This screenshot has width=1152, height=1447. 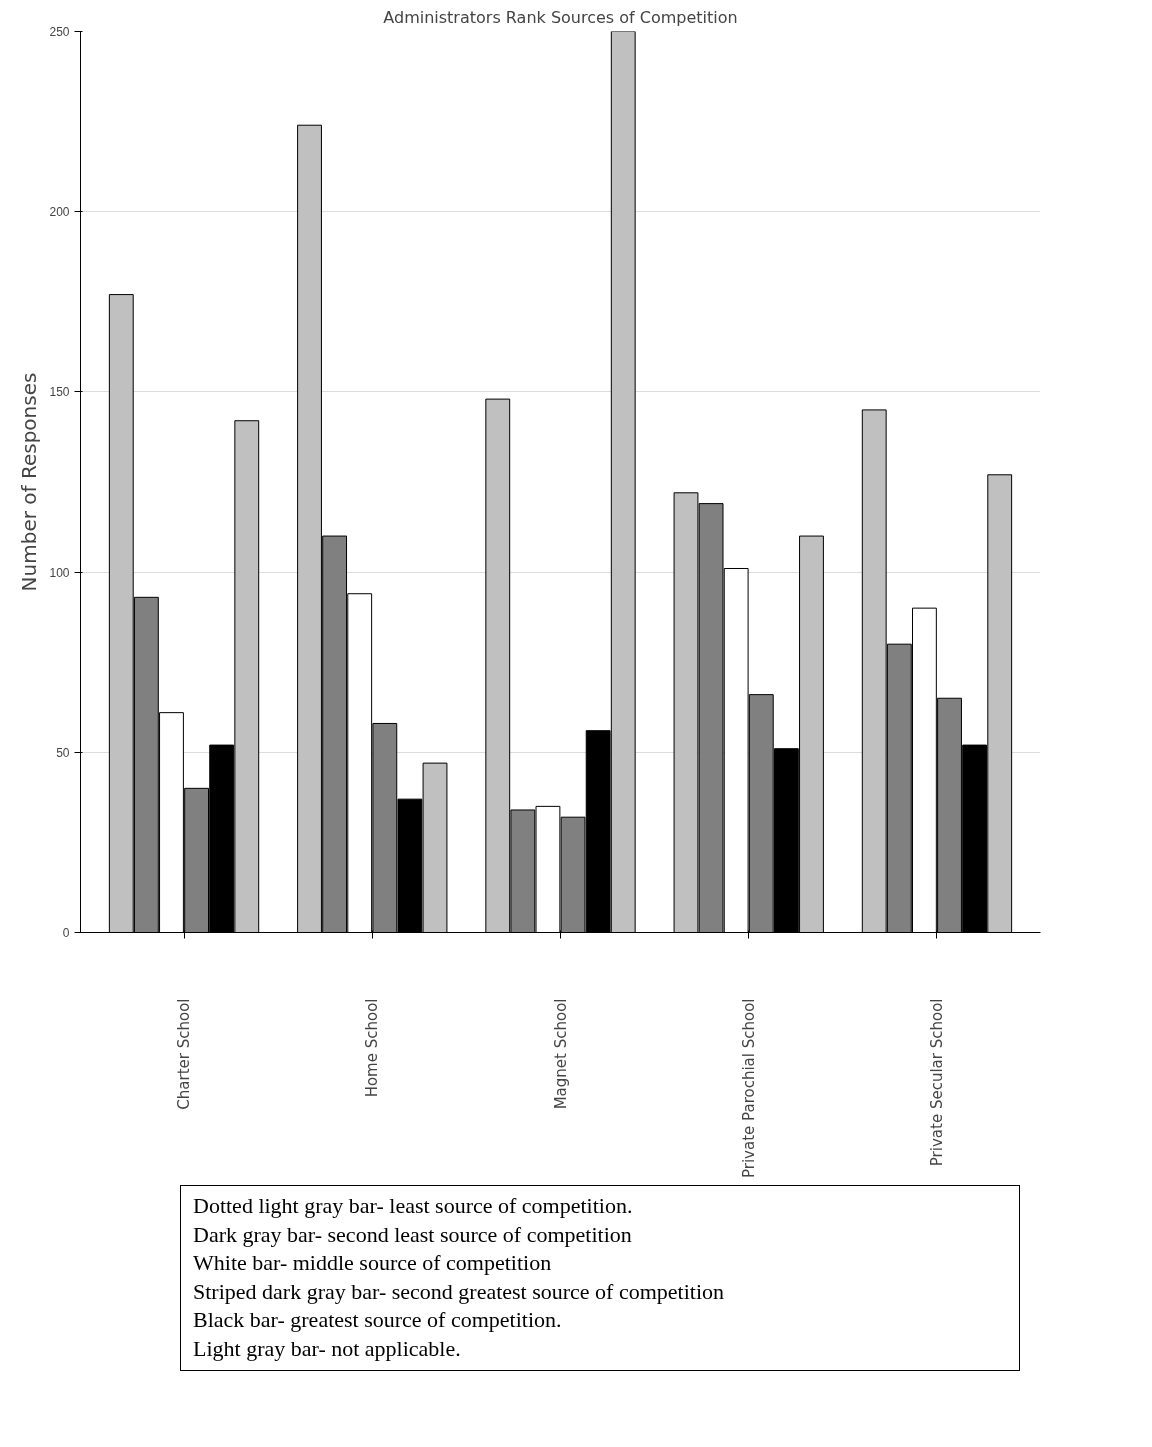 What do you see at coordinates (59, 212) in the screenshot?
I see `y-tick-label: 200` at bounding box center [59, 212].